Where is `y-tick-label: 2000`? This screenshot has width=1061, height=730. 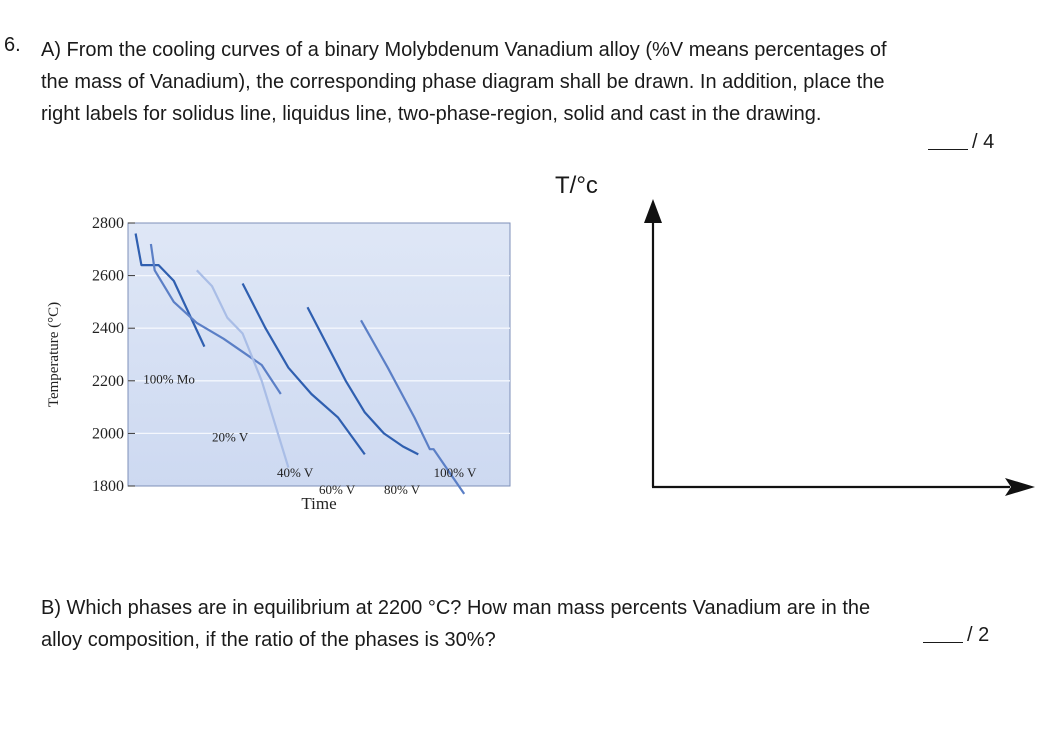
y-tick-label: 2000 is located at coordinates (108, 433).